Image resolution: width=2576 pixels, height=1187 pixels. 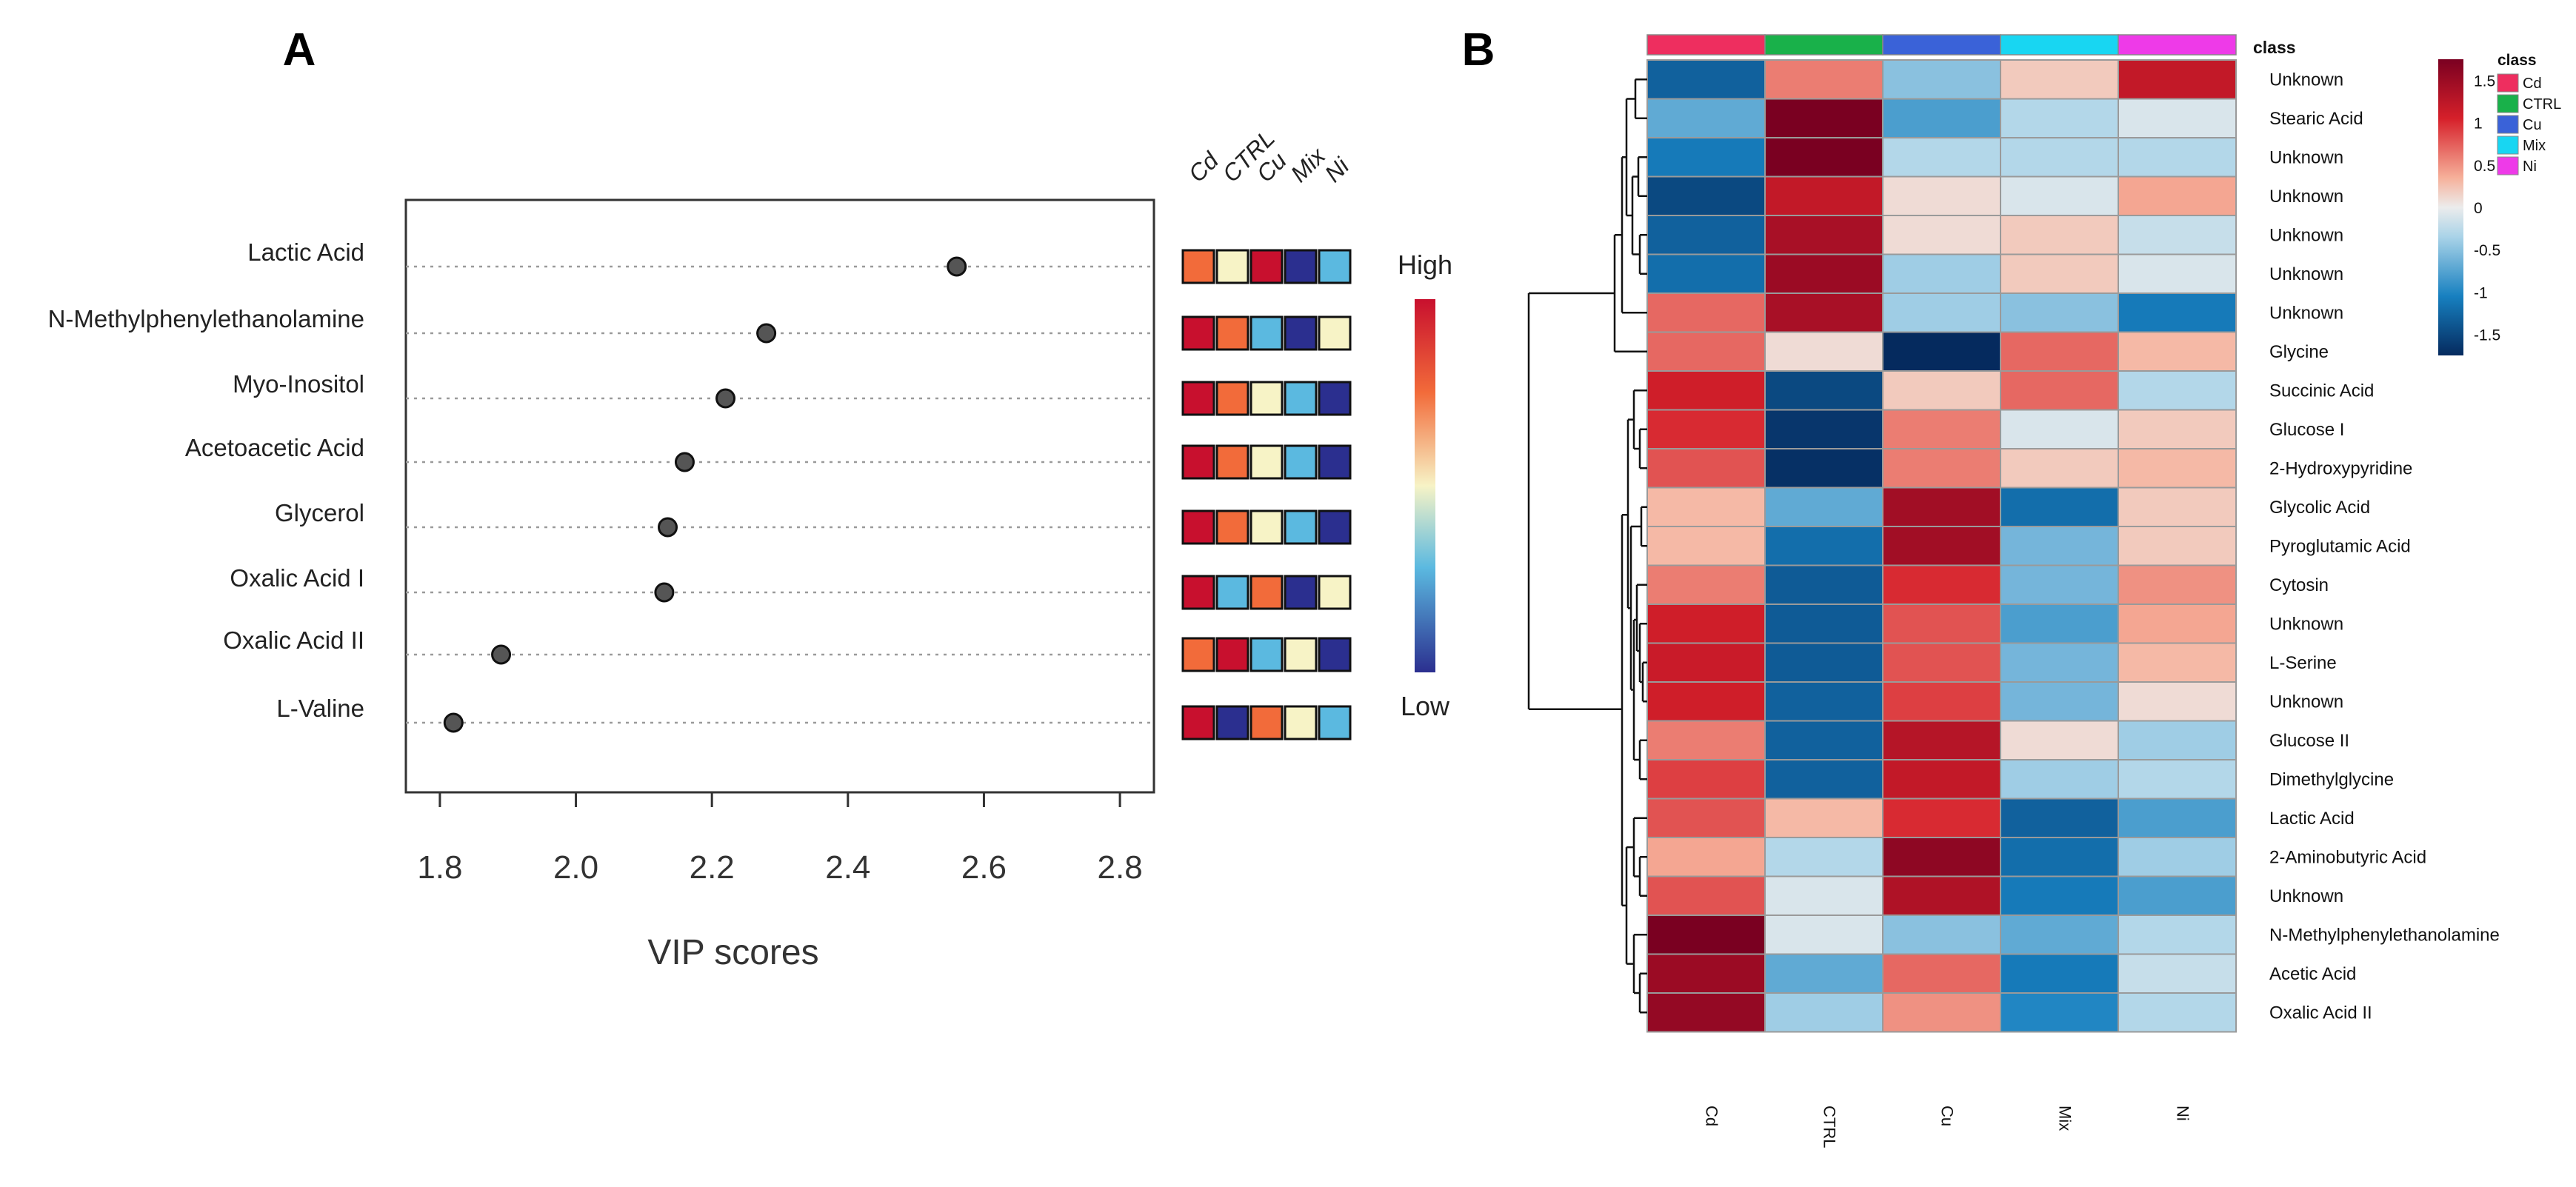 I want to click on class-legend-title: class, so click(x=2517, y=60).